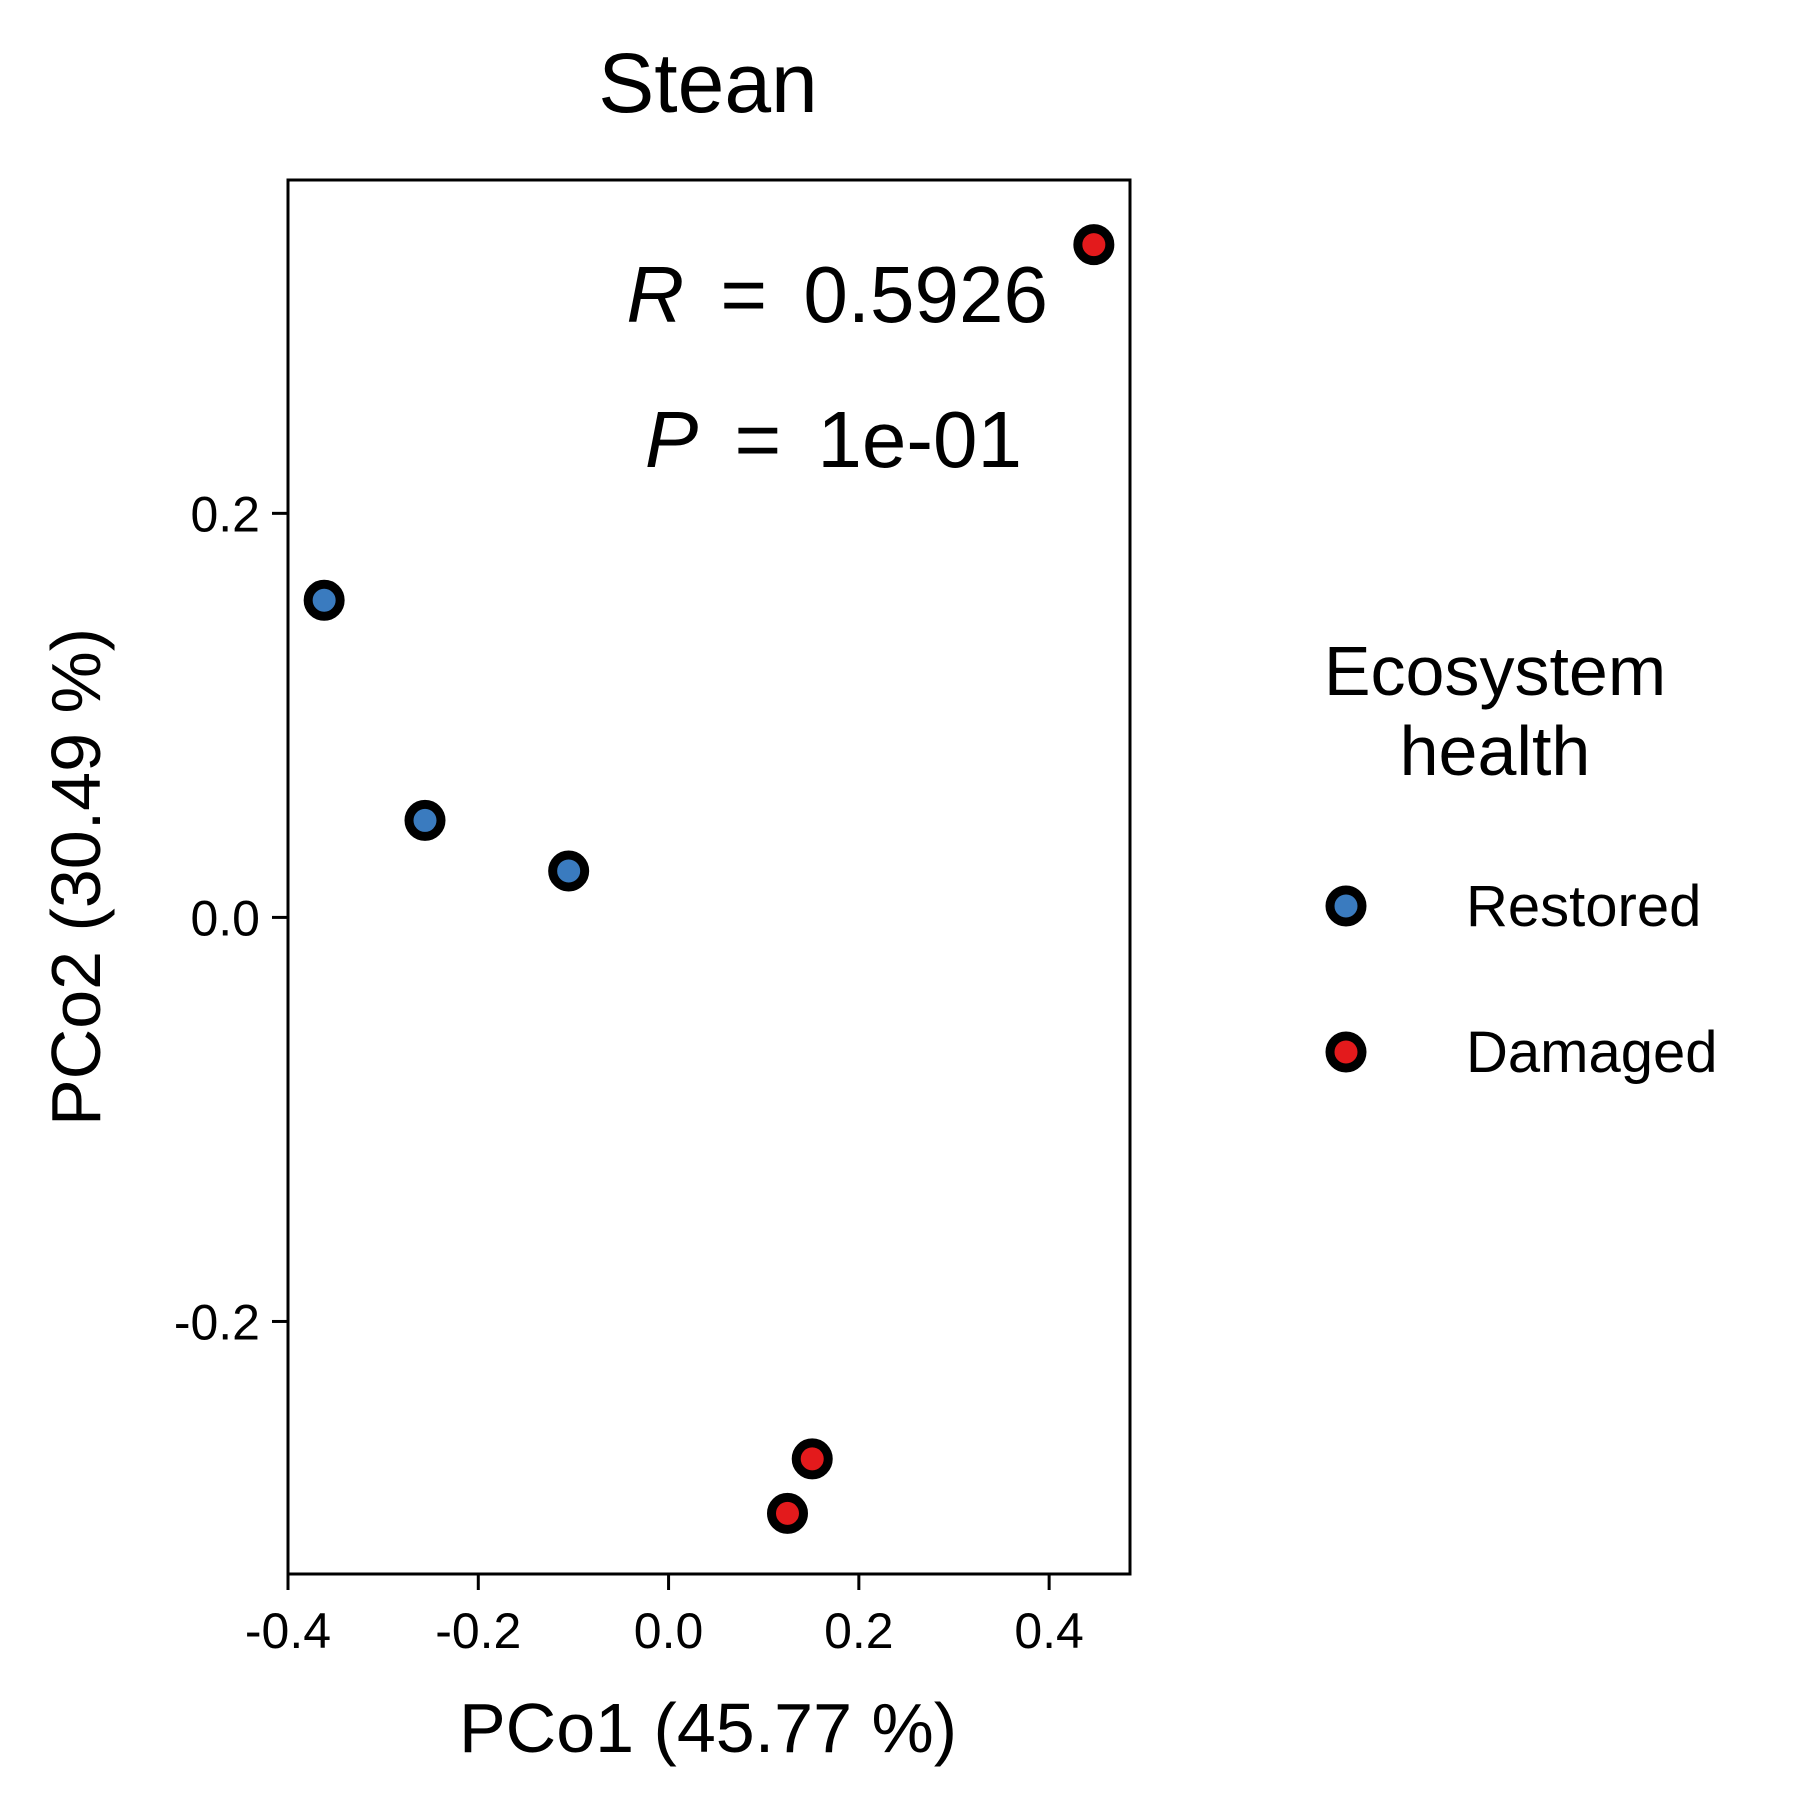  Describe the element at coordinates (76, 877) in the screenshot. I see `y-axis-title: PCo2 (30.49 %)` at that location.